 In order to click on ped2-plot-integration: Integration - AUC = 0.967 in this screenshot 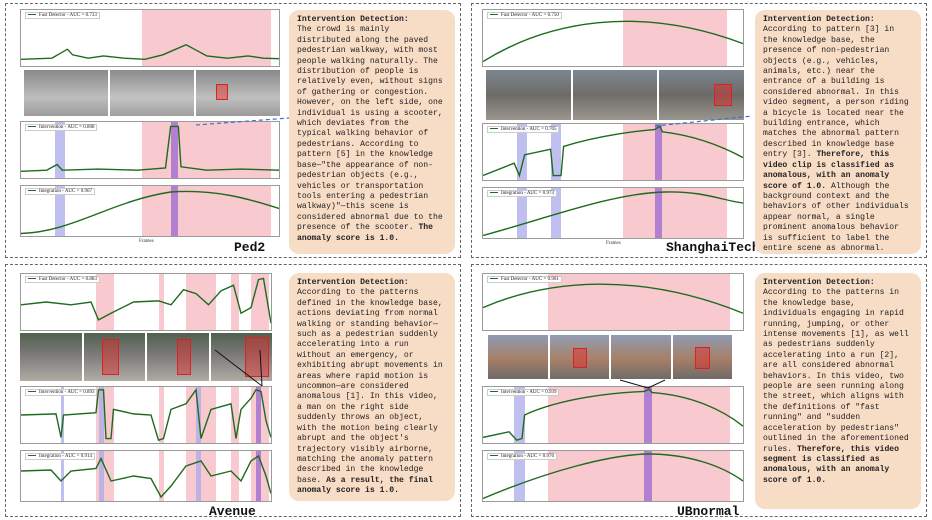, I will do `click(150, 211)`.